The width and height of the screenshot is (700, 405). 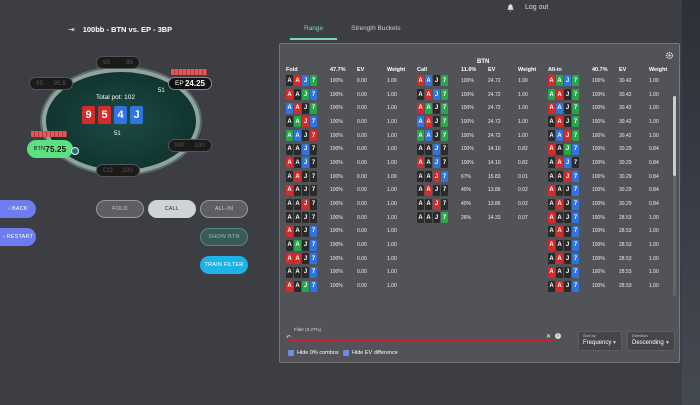 I want to click on table-row: A A J 7 40% 13.86 0.02, so click(x=480, y=191).